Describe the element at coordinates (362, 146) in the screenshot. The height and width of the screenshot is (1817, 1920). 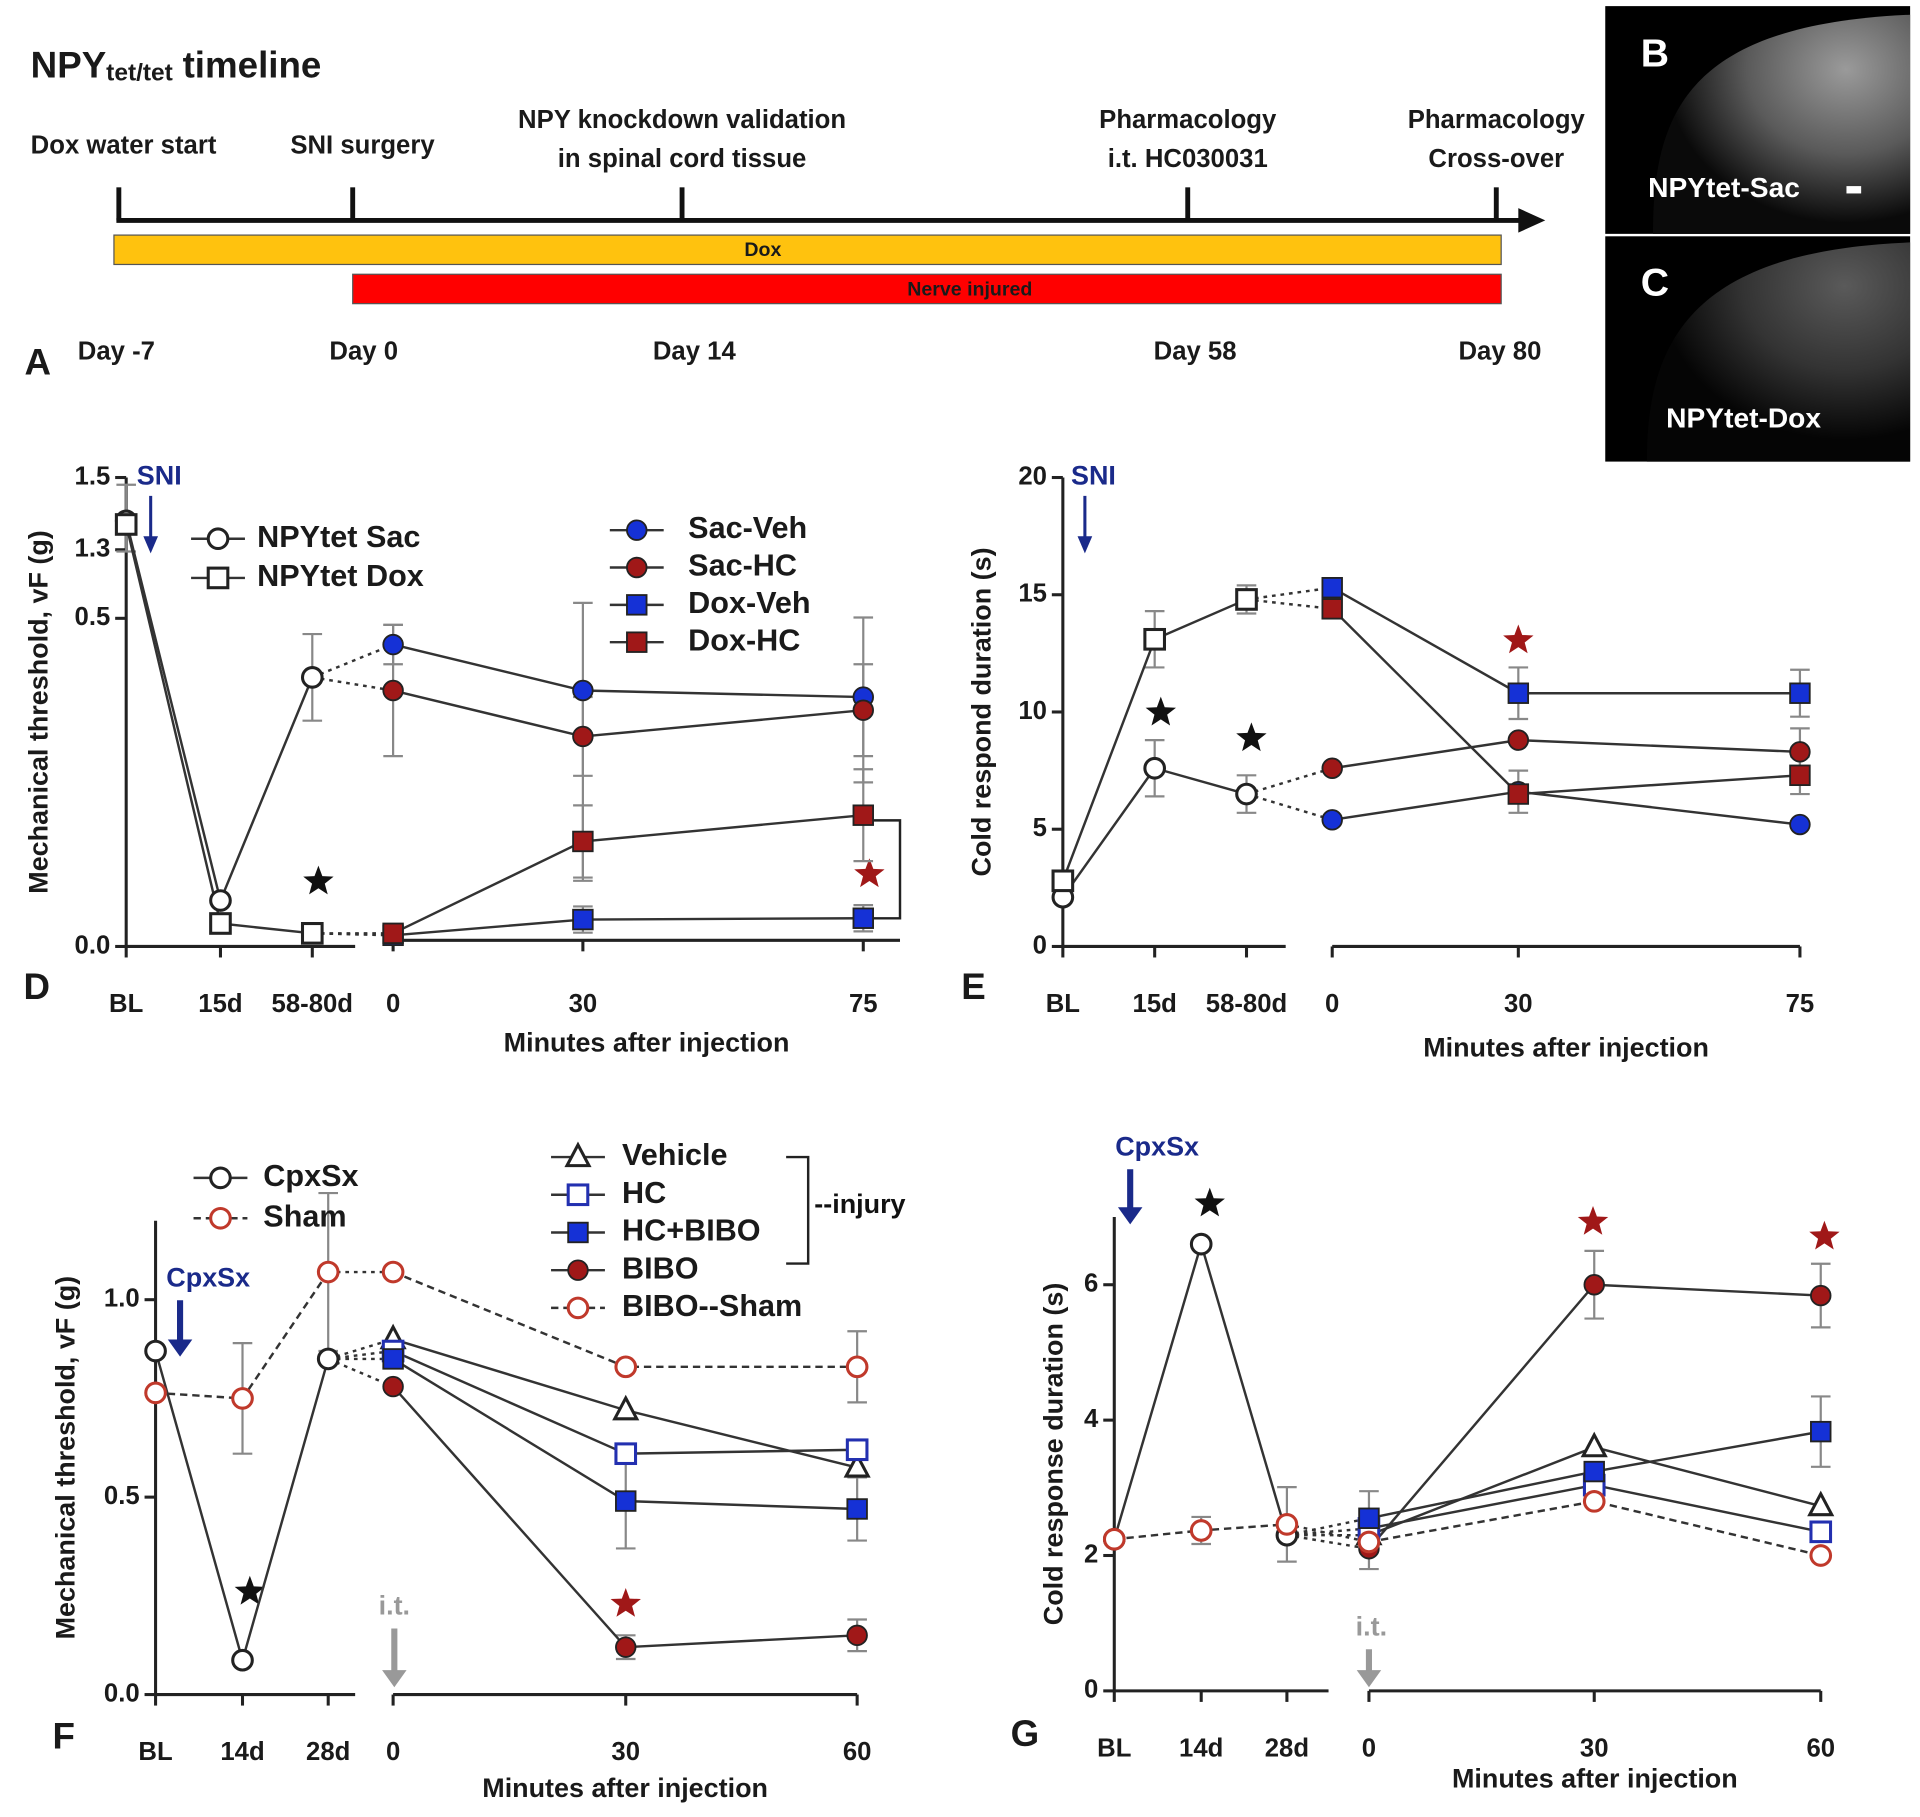
I see `event-label: SNI surgery` at that location.